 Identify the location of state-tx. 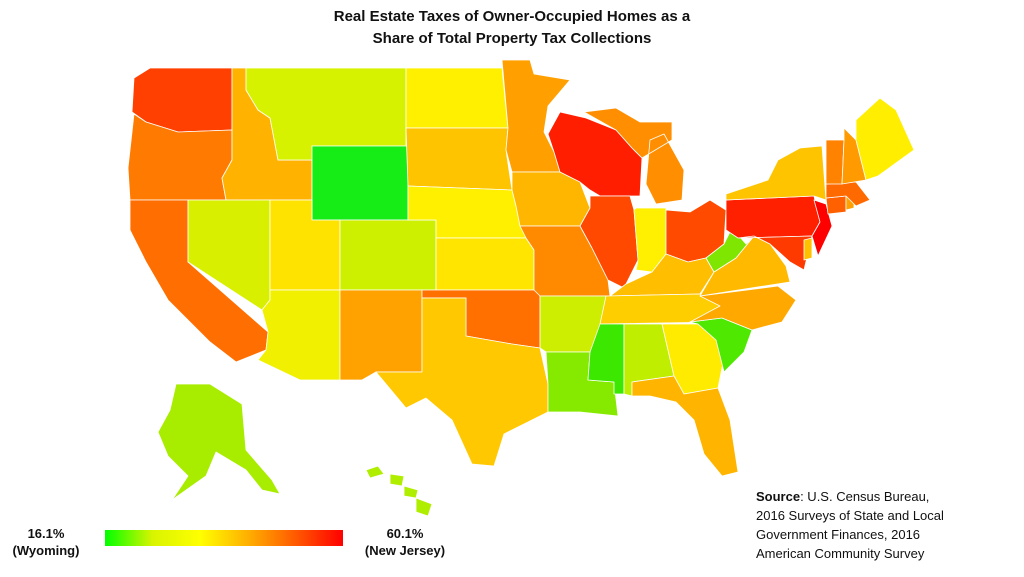
(462, 382).